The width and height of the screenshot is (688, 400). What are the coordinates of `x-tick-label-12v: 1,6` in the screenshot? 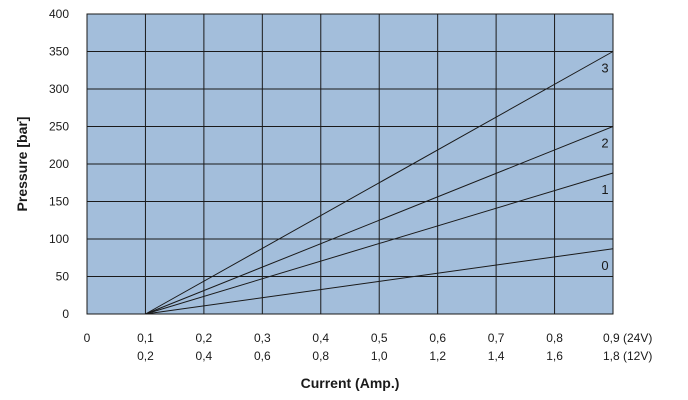 It's located at (554, 356).